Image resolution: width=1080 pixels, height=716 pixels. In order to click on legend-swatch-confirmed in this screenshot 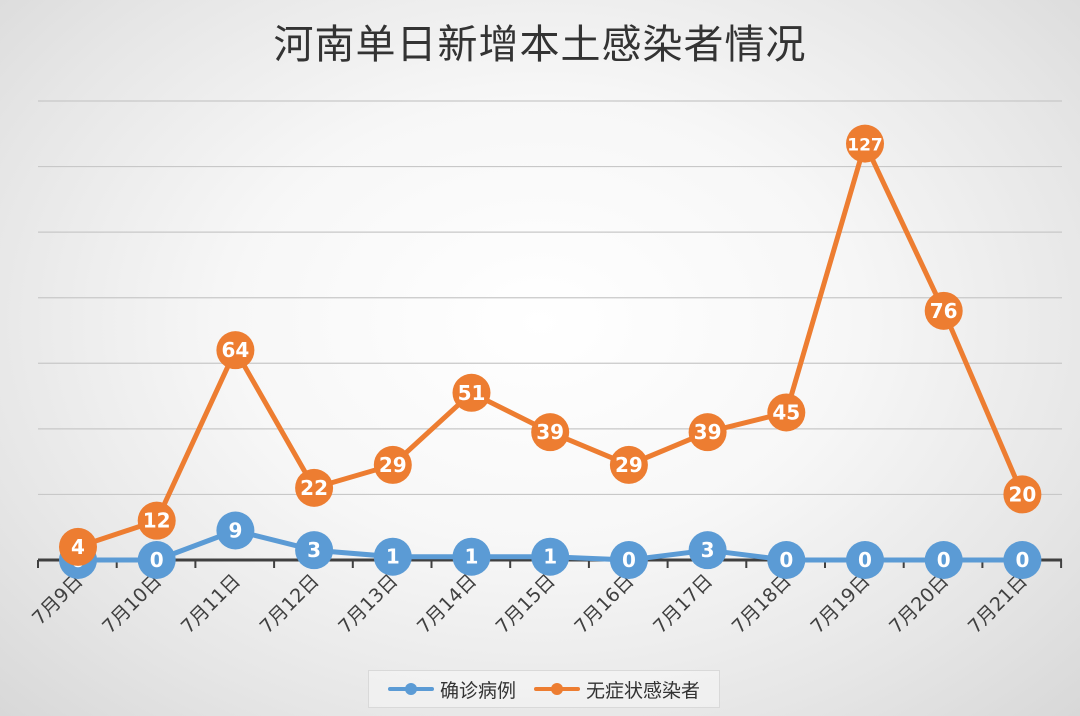, I will do `click(410, 689)`.